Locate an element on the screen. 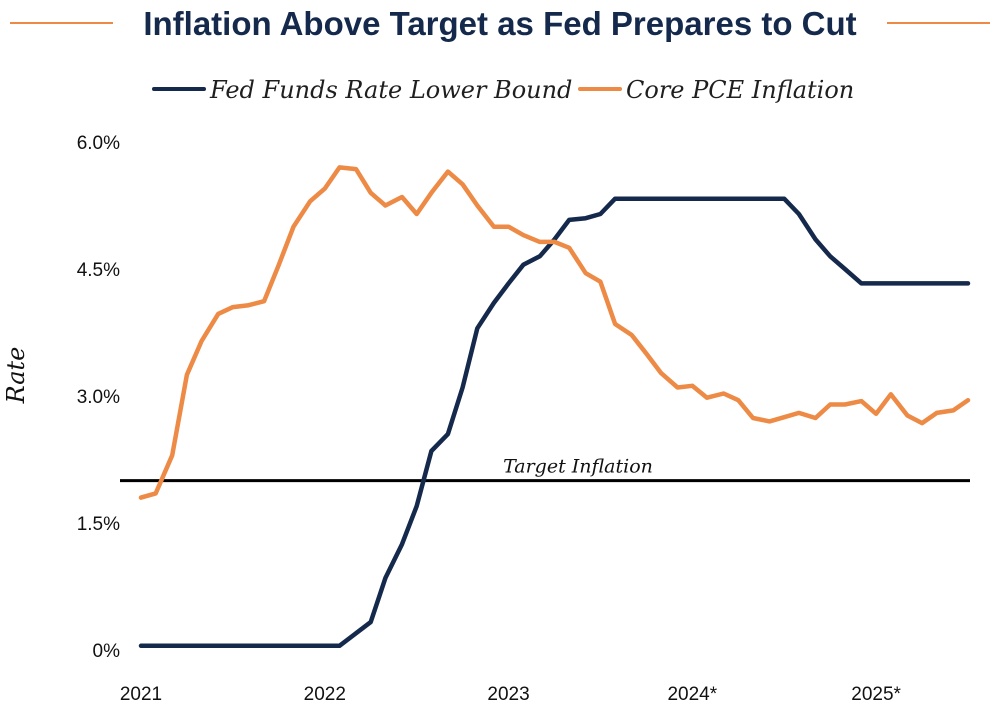 This screenshot has width=1000, height=710. legend-label-core-pce: Core PCE Inflation is located at coordinates (740, 90).